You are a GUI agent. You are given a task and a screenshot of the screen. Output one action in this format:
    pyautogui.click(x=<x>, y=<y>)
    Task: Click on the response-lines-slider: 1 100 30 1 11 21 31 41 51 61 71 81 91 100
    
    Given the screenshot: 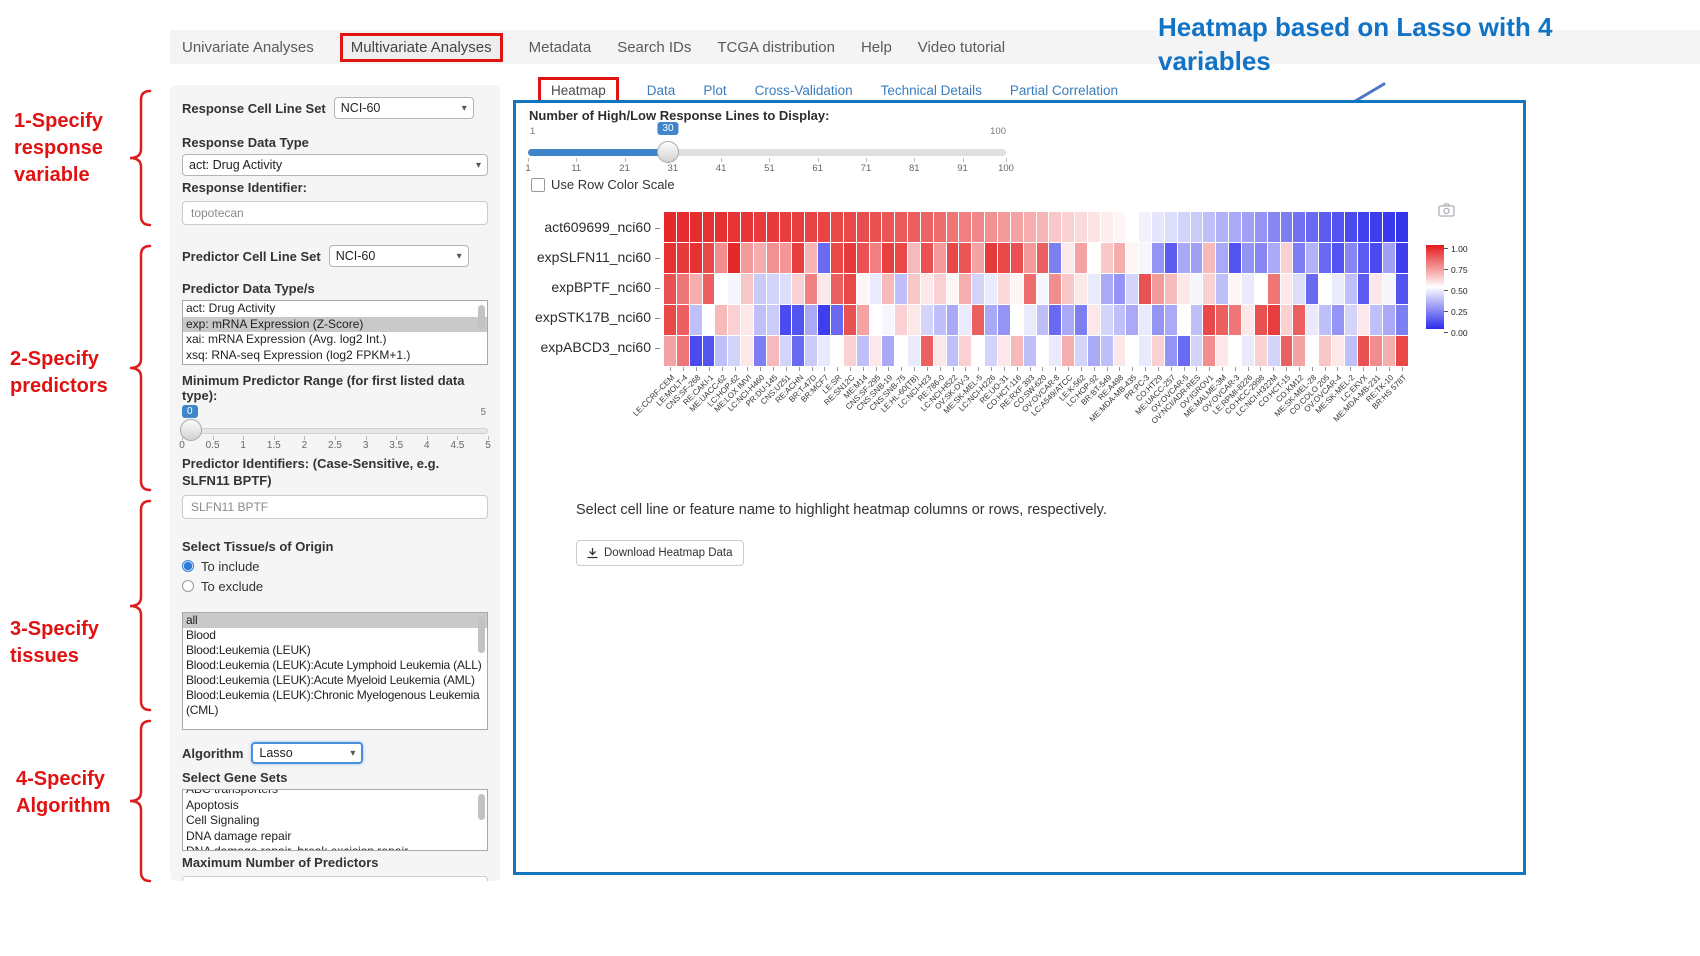 What is the action you would take?
    pyautogui.click(x=769, y=150)
    